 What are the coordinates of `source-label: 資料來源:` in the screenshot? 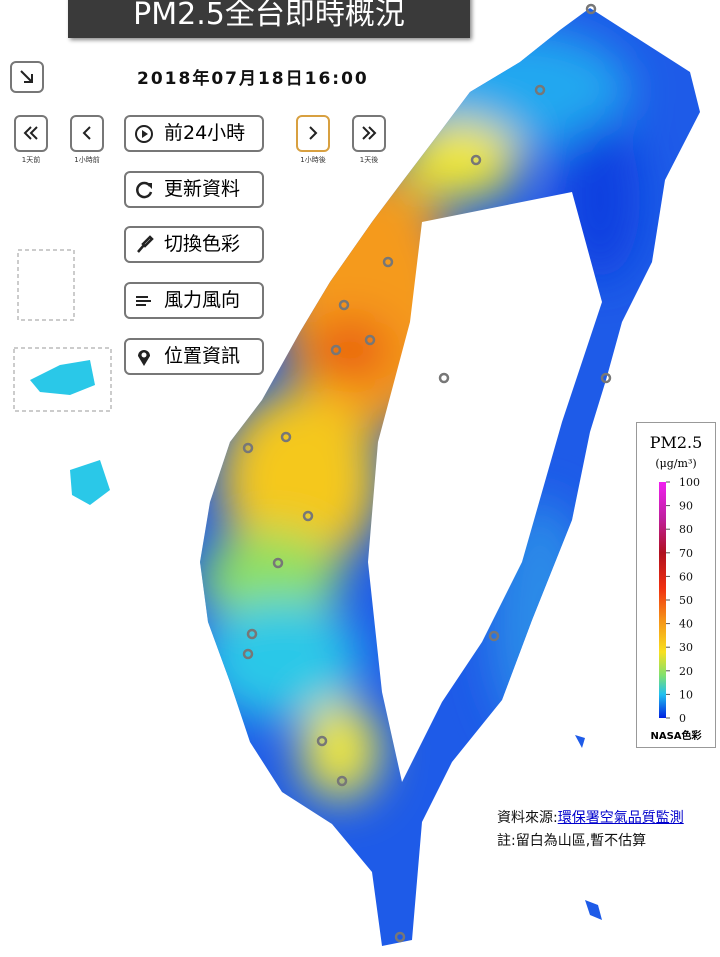 It's located at (527, 818).